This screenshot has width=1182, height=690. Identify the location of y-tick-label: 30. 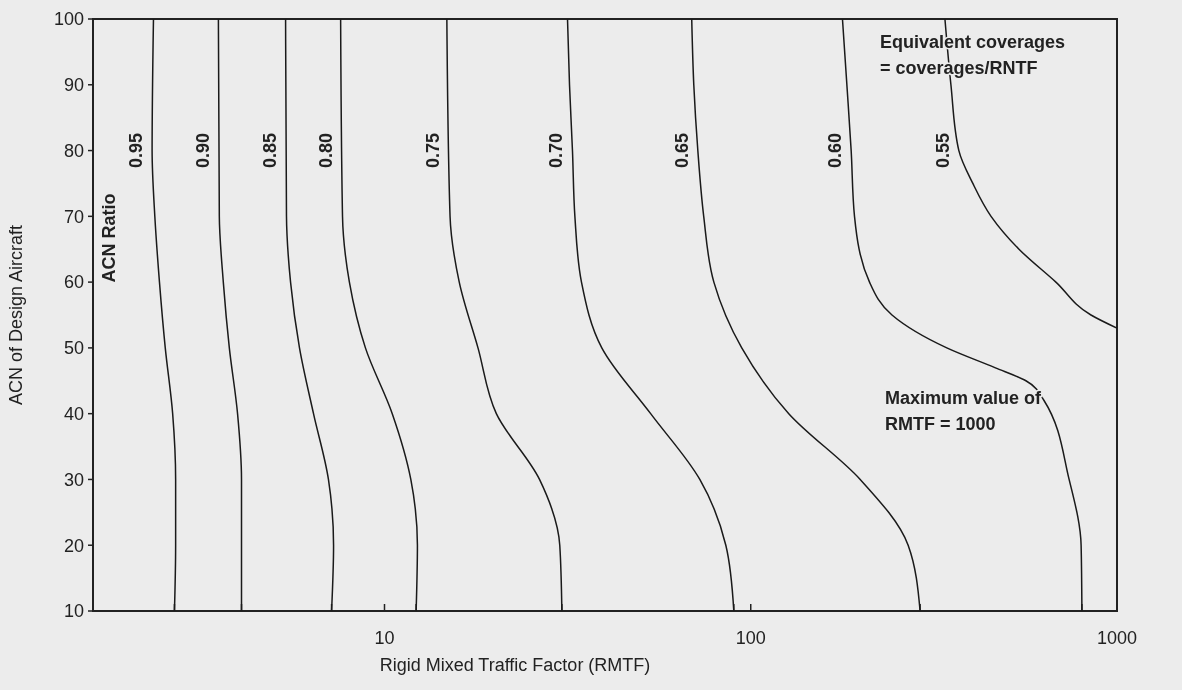
(73, 479).